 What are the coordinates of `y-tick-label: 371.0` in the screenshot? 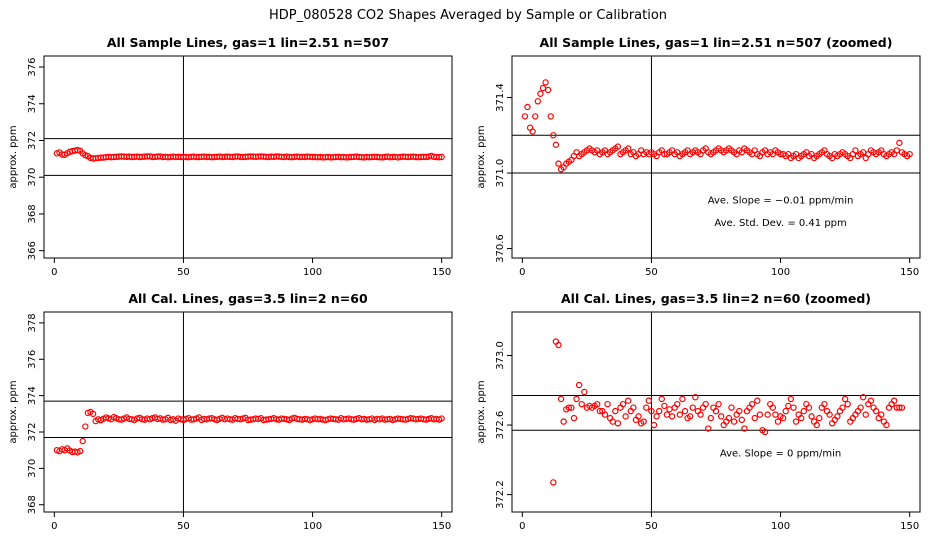 It's located at (500, 173).